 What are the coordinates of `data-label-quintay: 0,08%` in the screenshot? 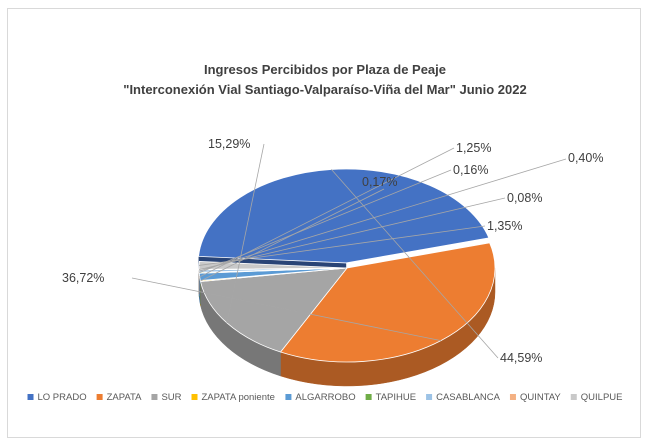 It's located at (524, 198).